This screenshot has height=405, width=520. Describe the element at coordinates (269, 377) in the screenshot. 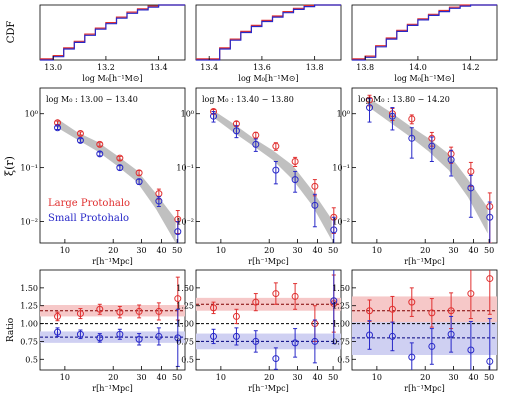

I see `ratio-xtick-label: 20` at that location.